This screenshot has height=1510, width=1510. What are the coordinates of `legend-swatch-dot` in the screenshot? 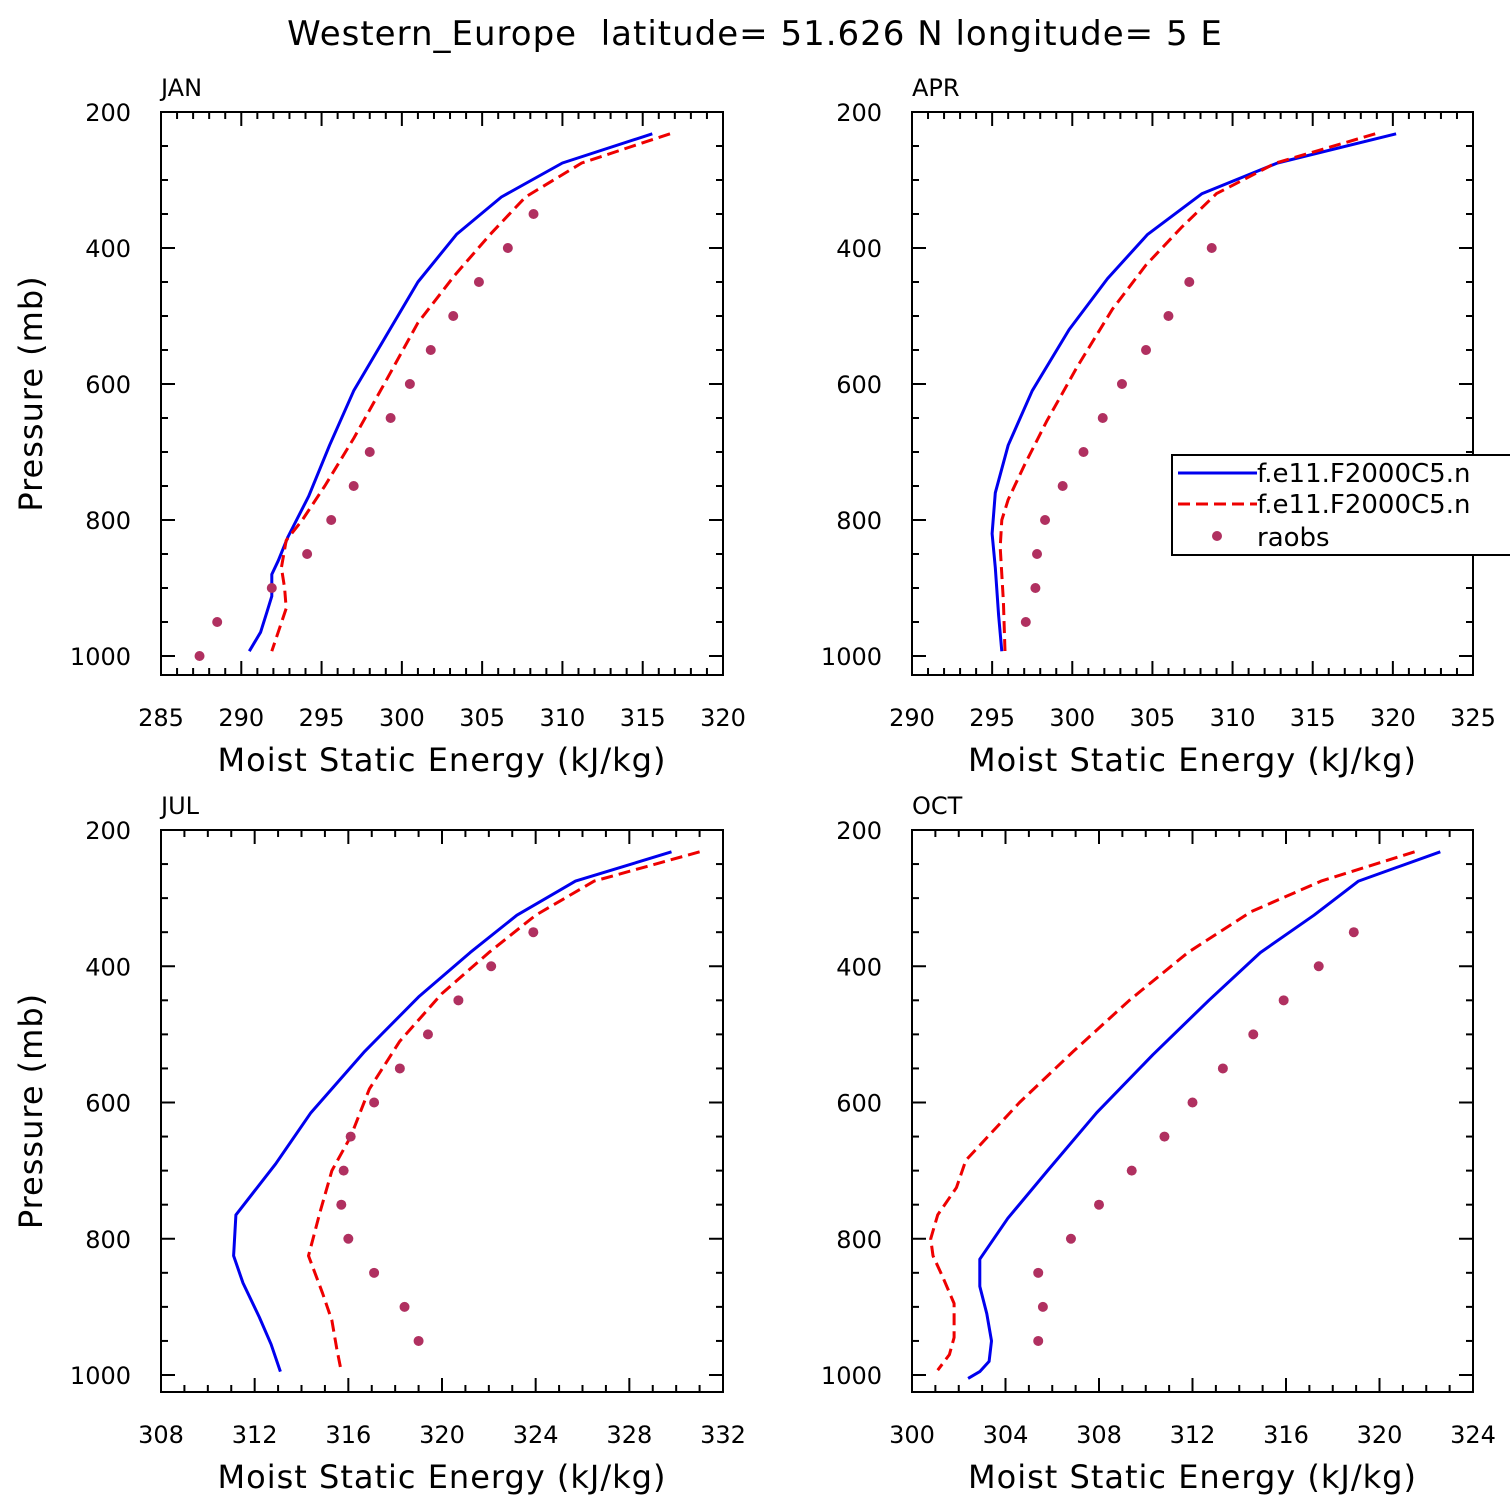 It's located at (1217, 536).